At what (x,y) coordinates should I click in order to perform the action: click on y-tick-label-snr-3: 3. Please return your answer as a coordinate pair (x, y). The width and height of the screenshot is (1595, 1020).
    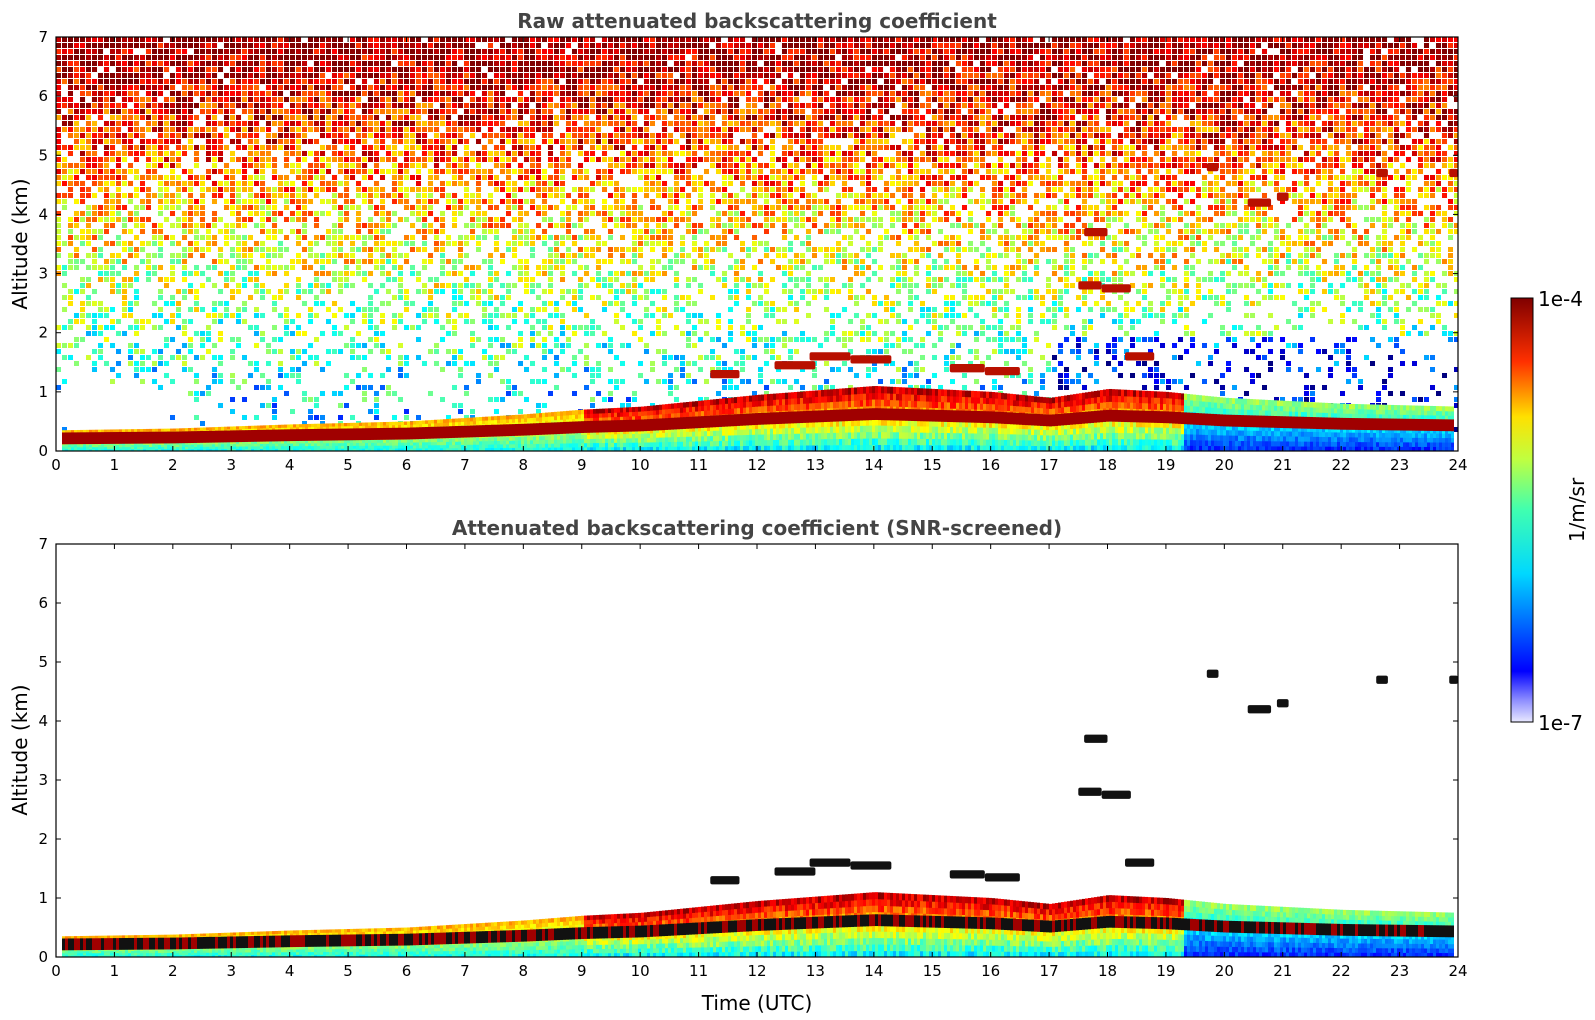
    Looking at the image, I should click on (43, 780).